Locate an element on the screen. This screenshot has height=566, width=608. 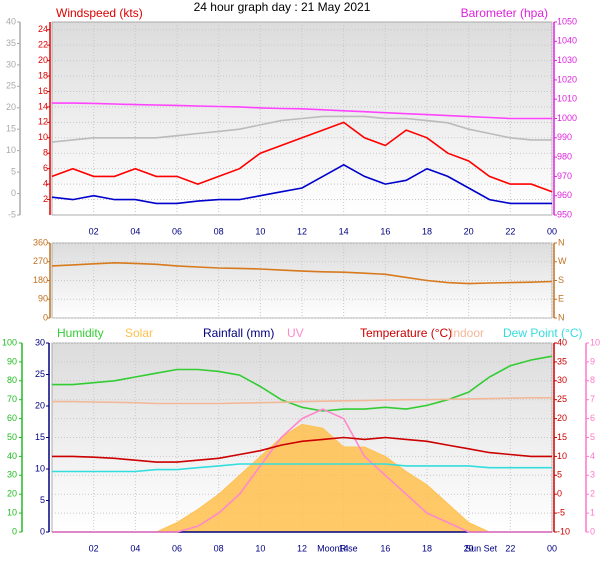
y-tick-label: 100 is located at coordinates (9, 342).